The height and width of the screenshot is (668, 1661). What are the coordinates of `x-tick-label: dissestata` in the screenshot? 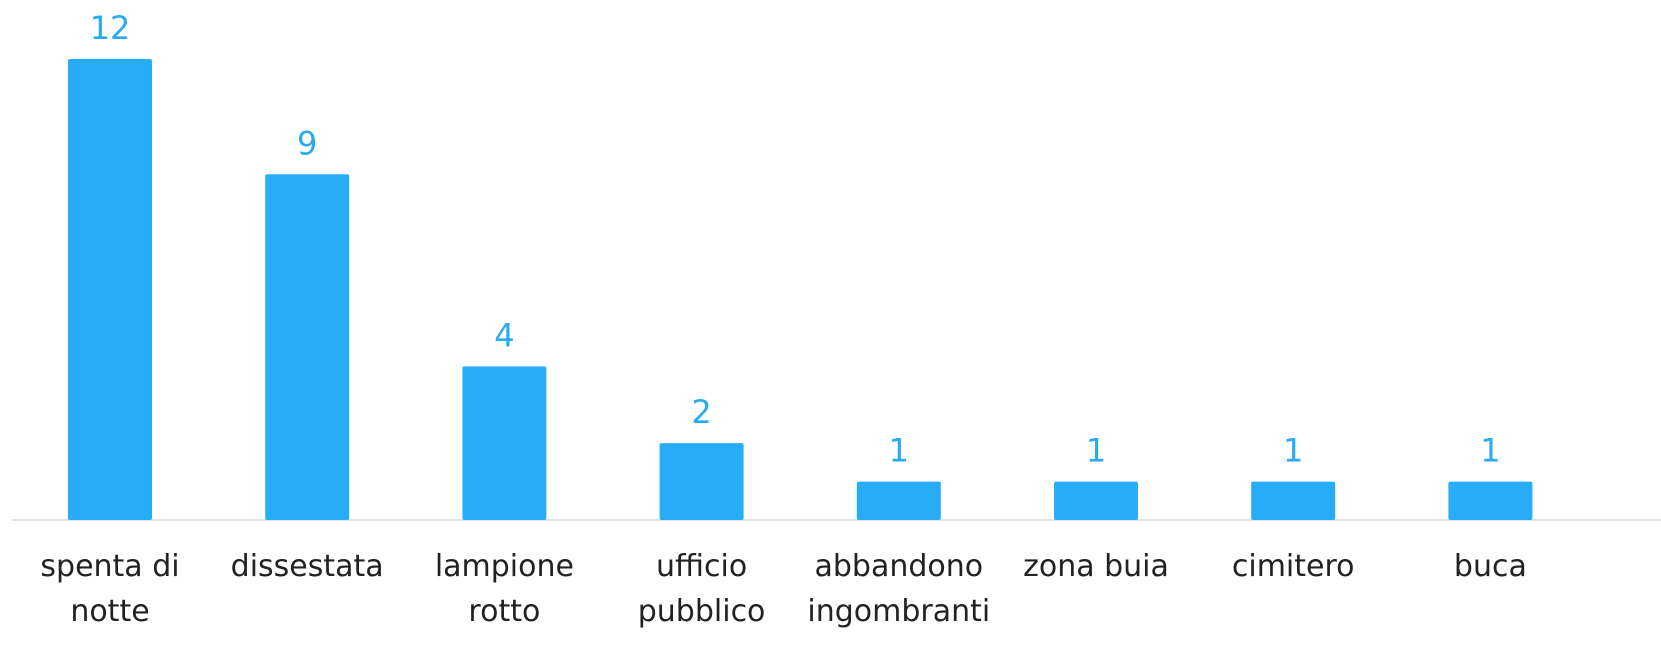 It's located at (307, 566).